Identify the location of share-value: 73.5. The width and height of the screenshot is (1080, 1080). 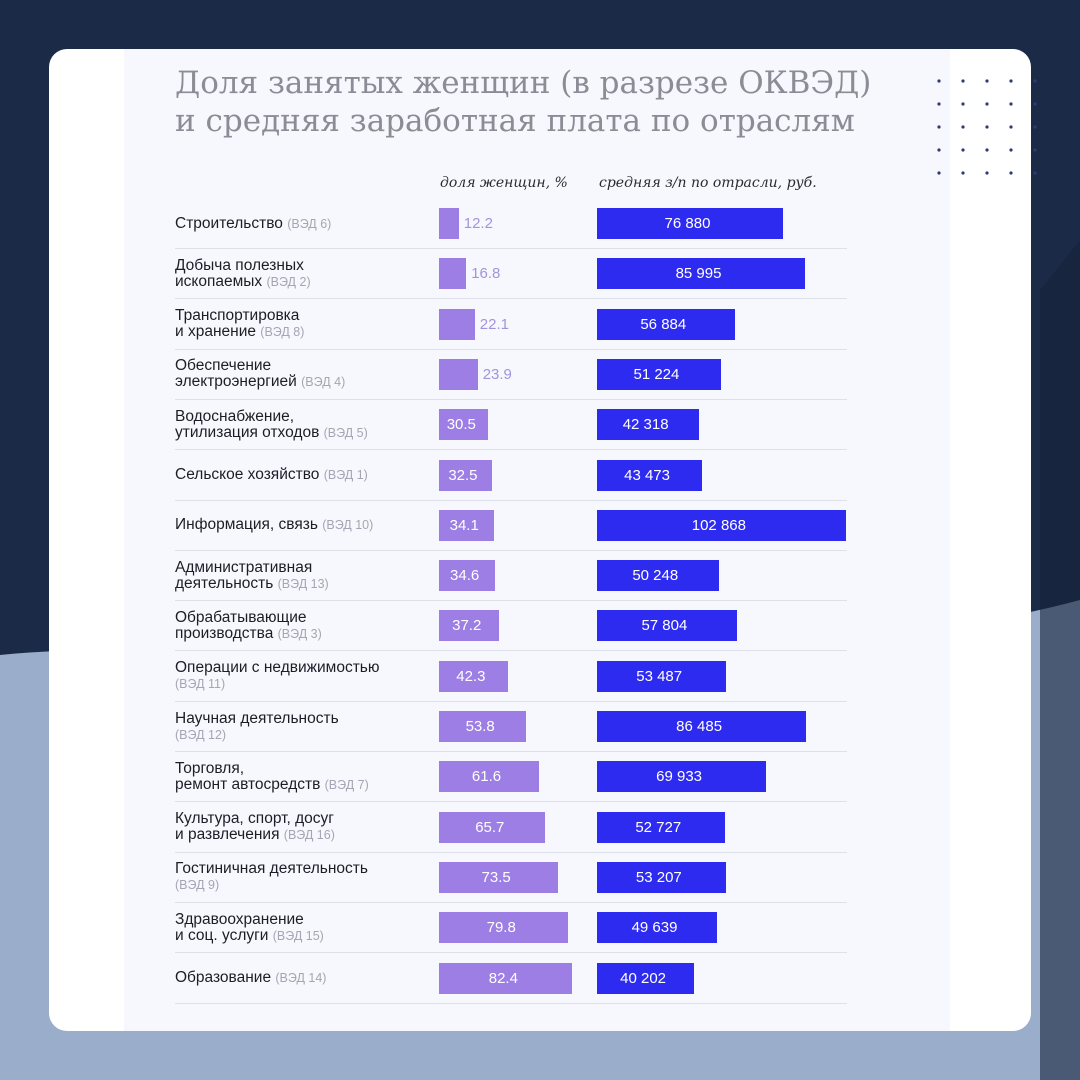
(496, 877).